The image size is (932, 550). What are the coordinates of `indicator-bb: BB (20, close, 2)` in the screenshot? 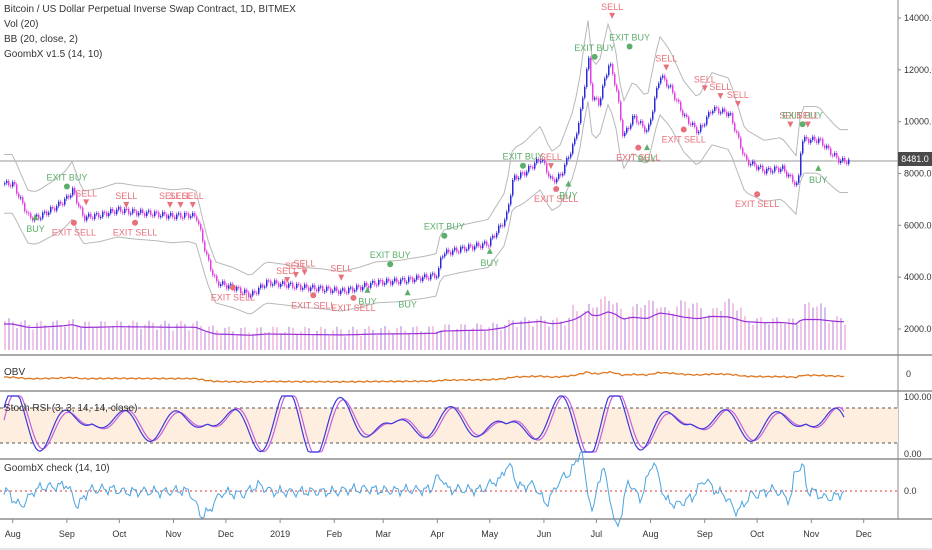 It's located at (41, 39).